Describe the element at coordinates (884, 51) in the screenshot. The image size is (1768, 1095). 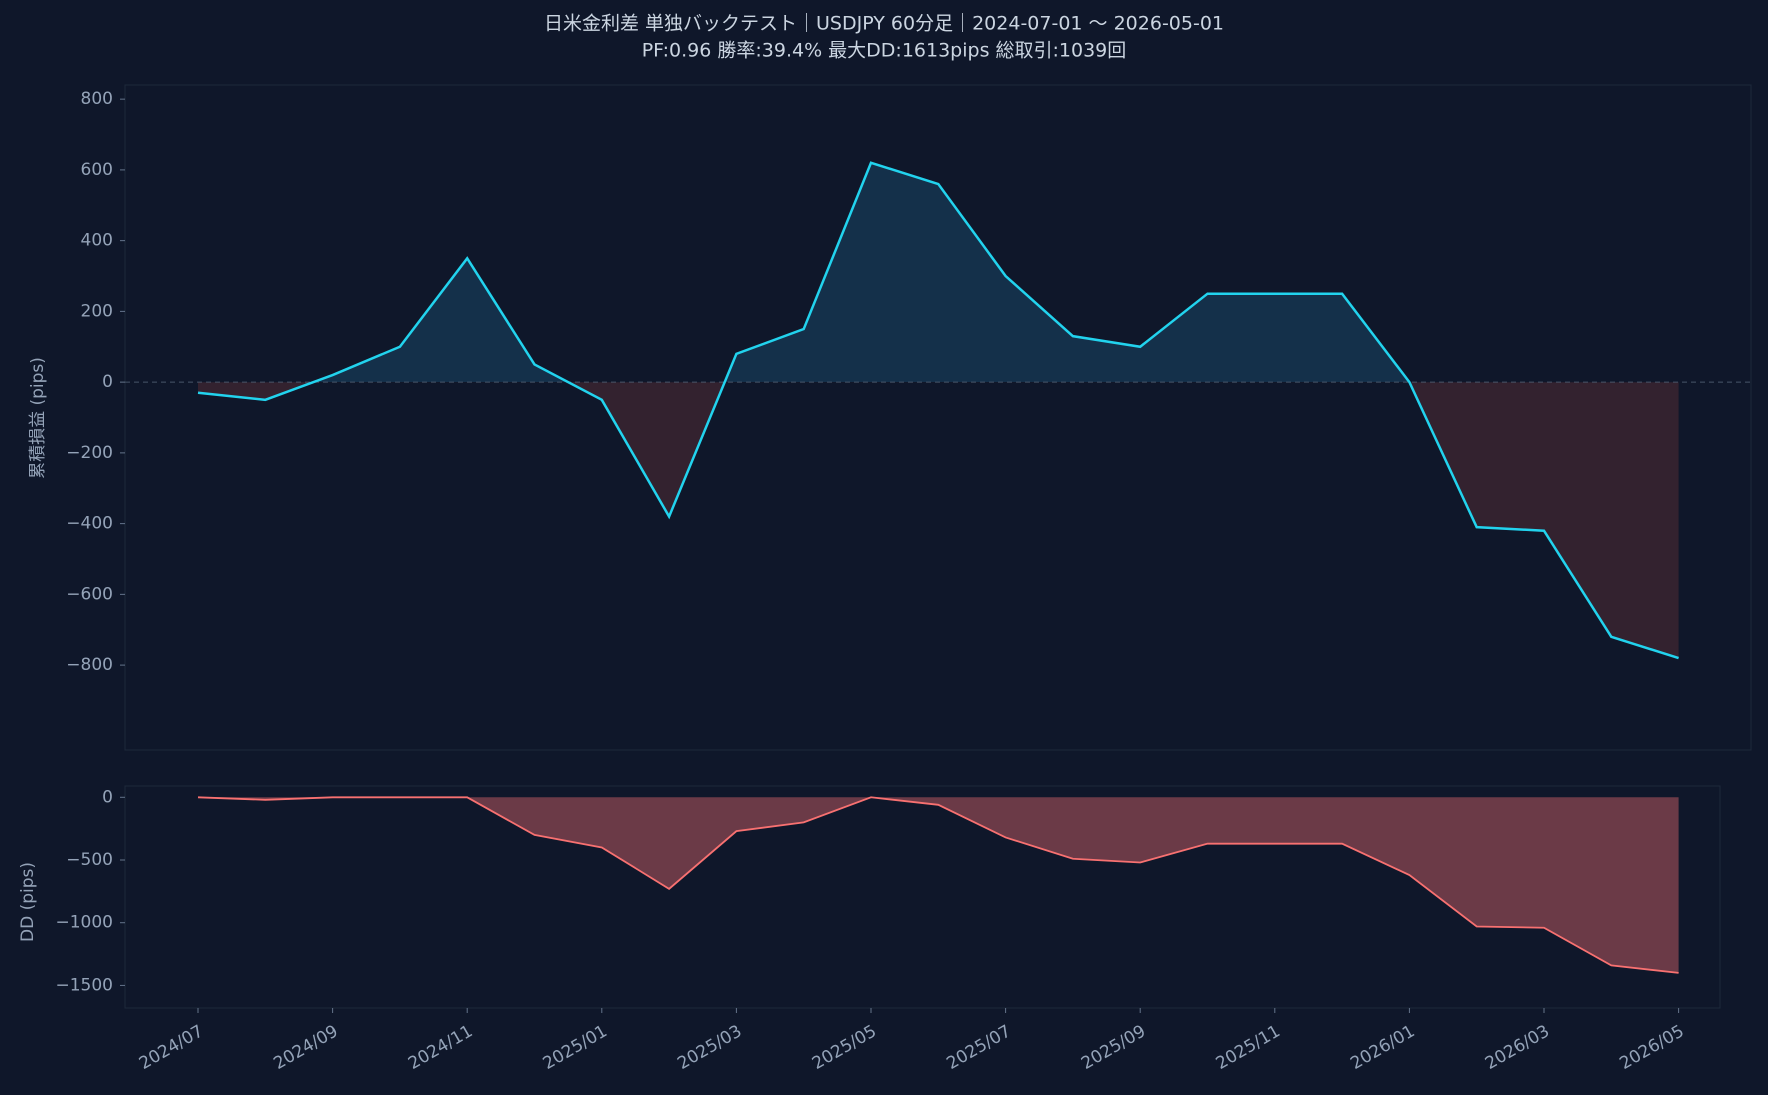
I see `chart-subtitle: PF:0.96 勝率:39.4% 最大DD:1613pips 総取引:1039回` at that location.